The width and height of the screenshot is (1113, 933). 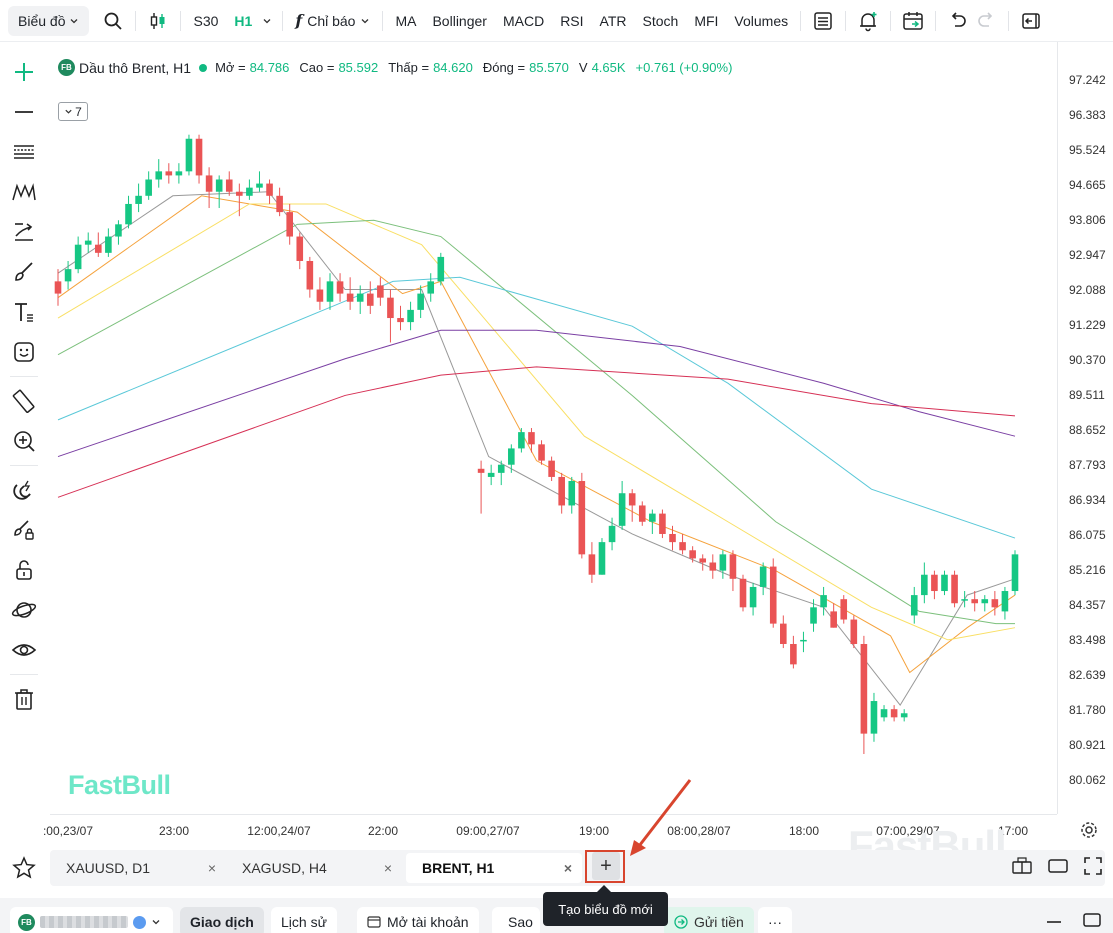 I want to click on indicators-collapse-toggle: 7, so click(x=73, y=111).